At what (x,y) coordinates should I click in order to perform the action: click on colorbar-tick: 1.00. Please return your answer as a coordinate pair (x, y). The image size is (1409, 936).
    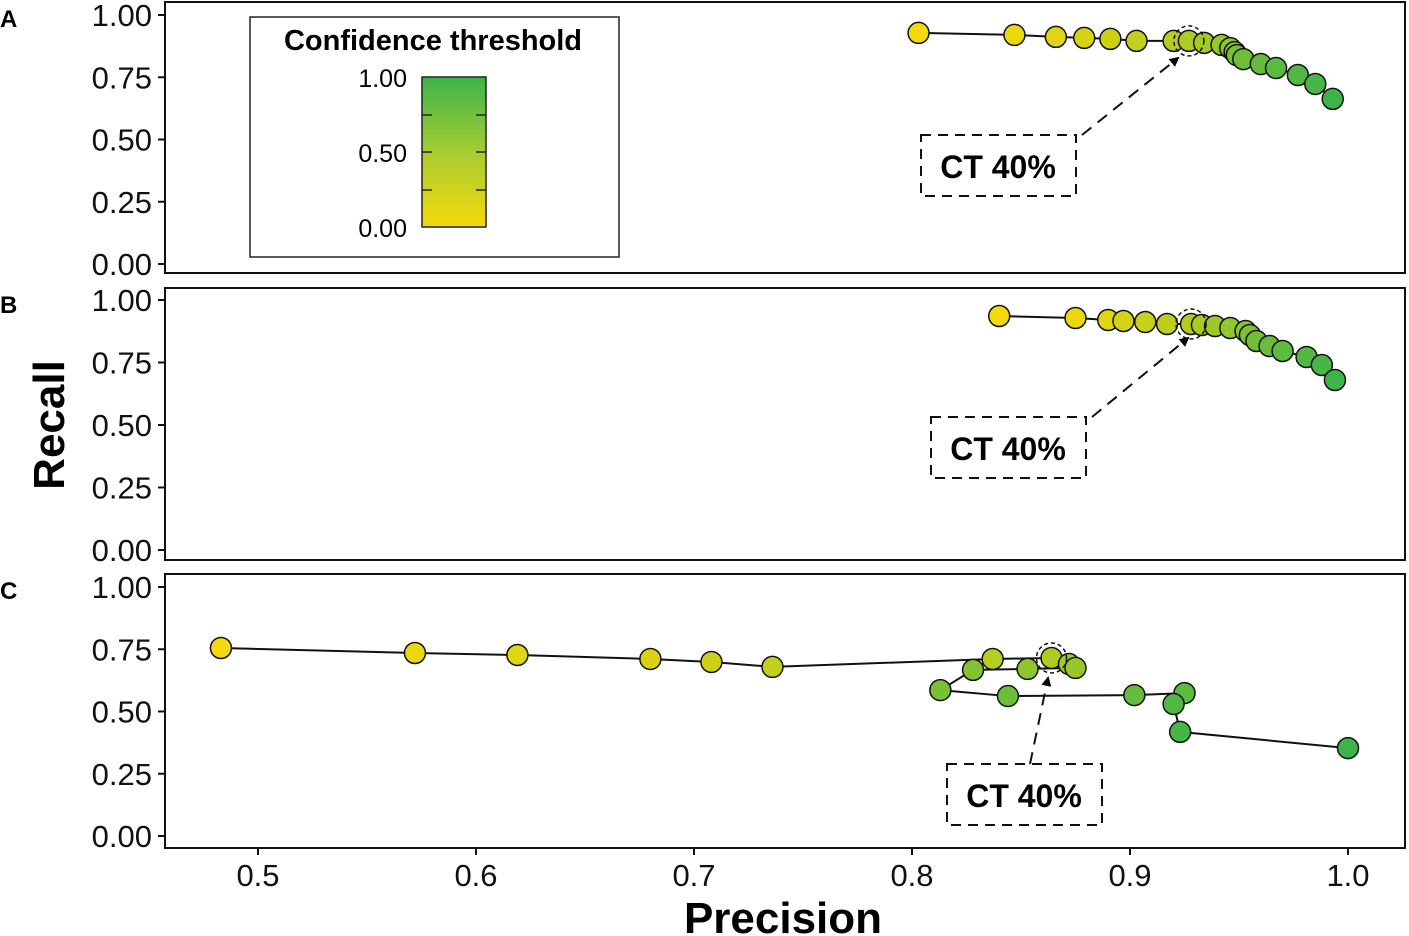
    Looking at the image, I should click on (382, 79).